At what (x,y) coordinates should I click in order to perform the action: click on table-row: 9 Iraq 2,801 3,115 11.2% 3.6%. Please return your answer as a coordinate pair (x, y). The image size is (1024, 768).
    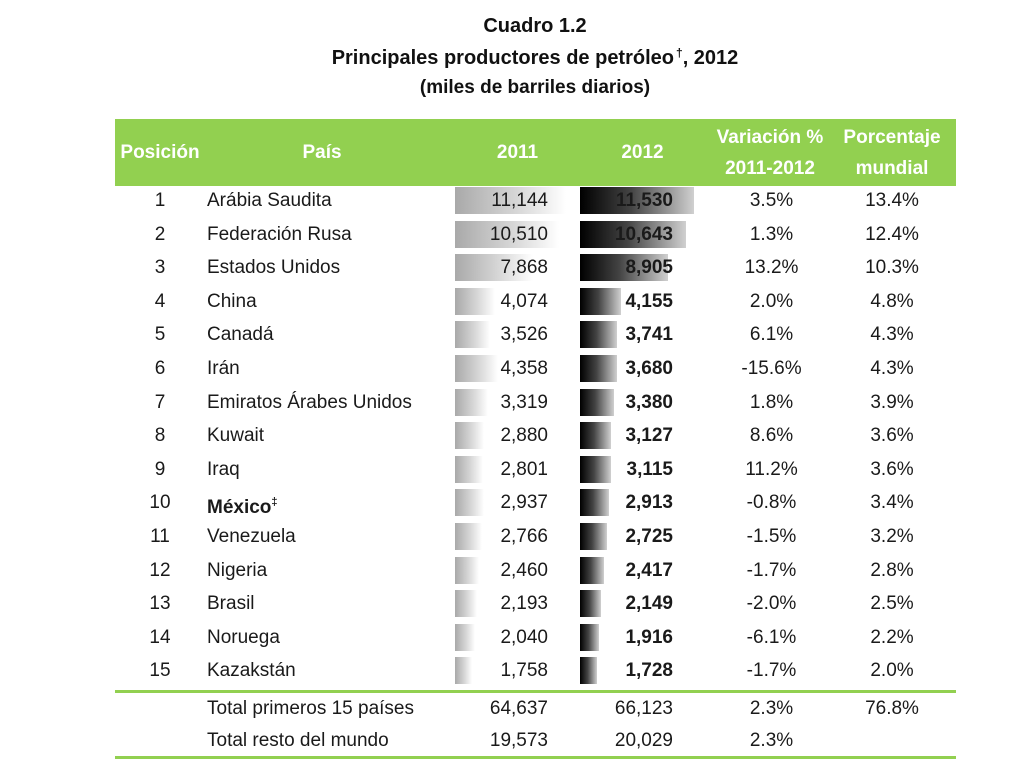
    Looking at the image, I should click on (535, 469).